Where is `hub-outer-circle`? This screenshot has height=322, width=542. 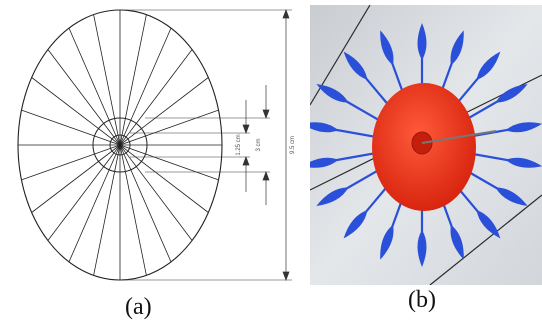 hub-outer-circle is located at coordinates (120, 145).